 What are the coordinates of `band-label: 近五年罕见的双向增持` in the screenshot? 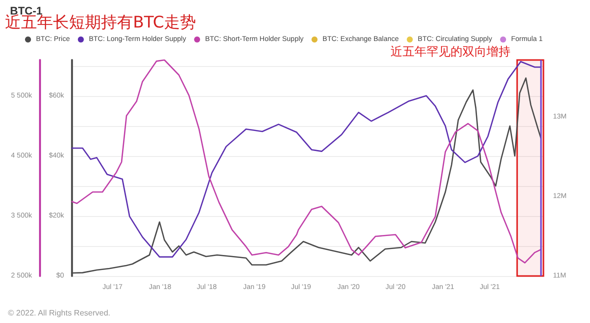 It's located at (450, 51).